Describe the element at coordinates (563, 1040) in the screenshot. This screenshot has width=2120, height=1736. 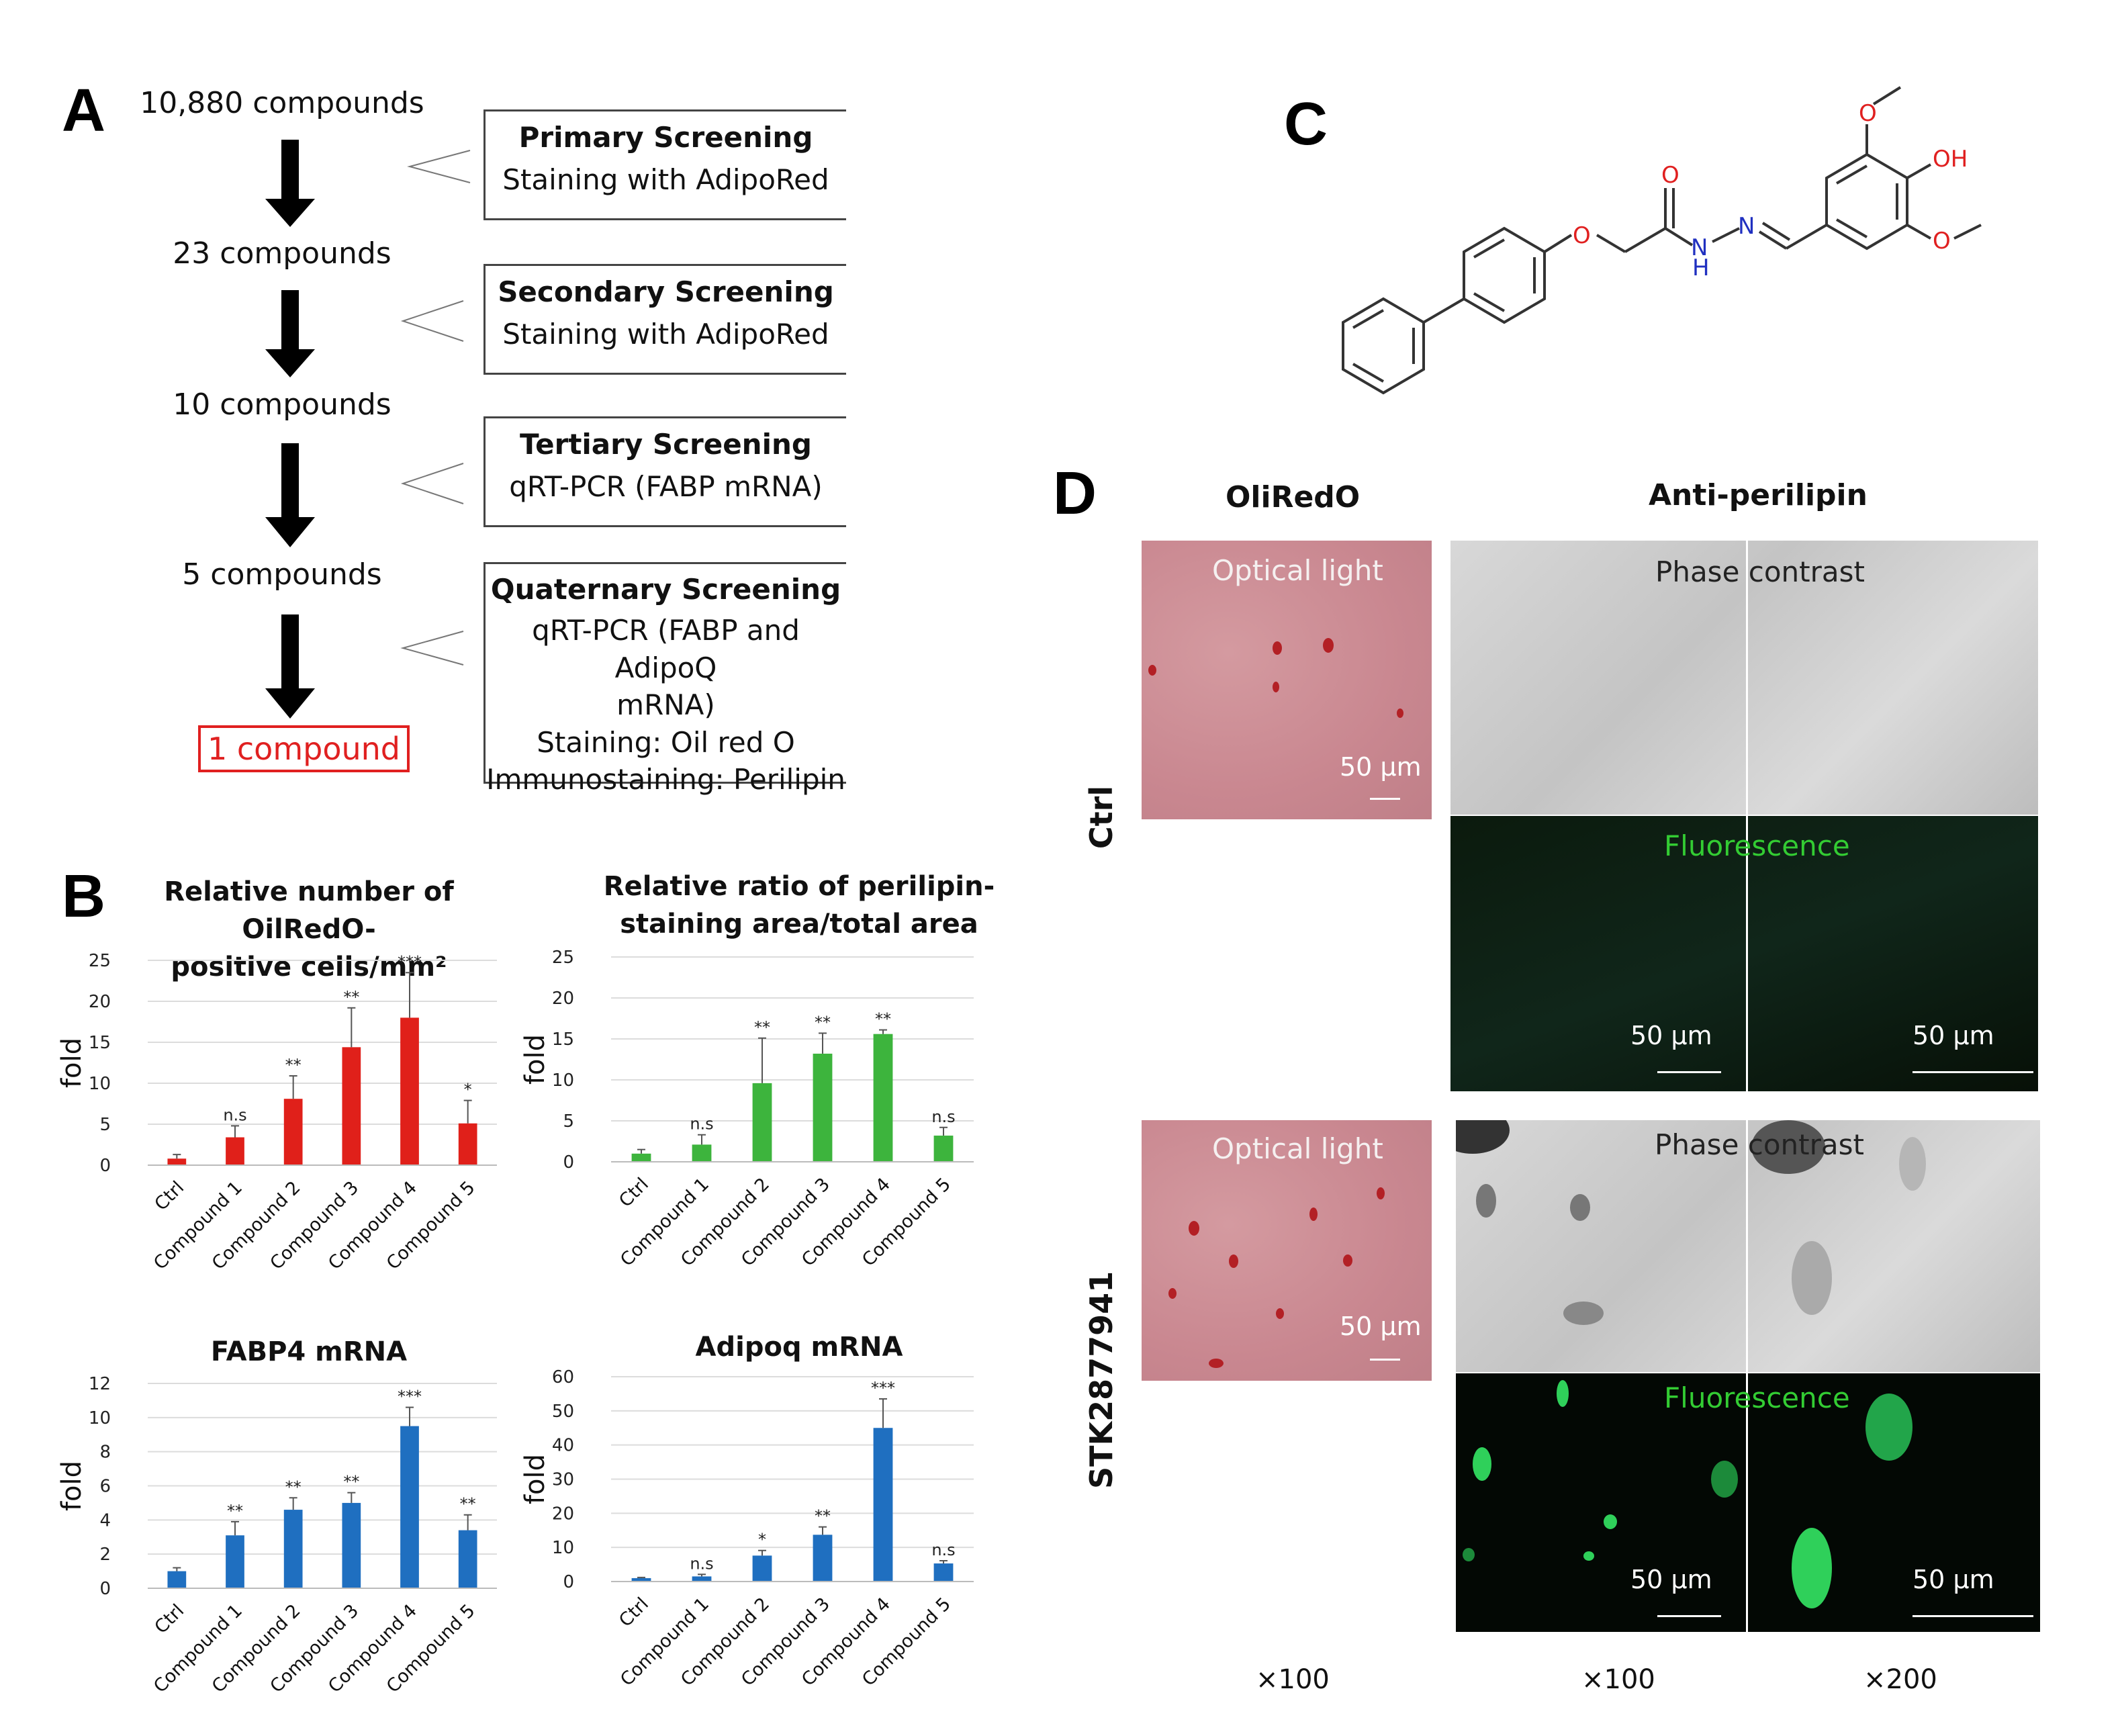
I see `y-tick-label: 15` at that location.